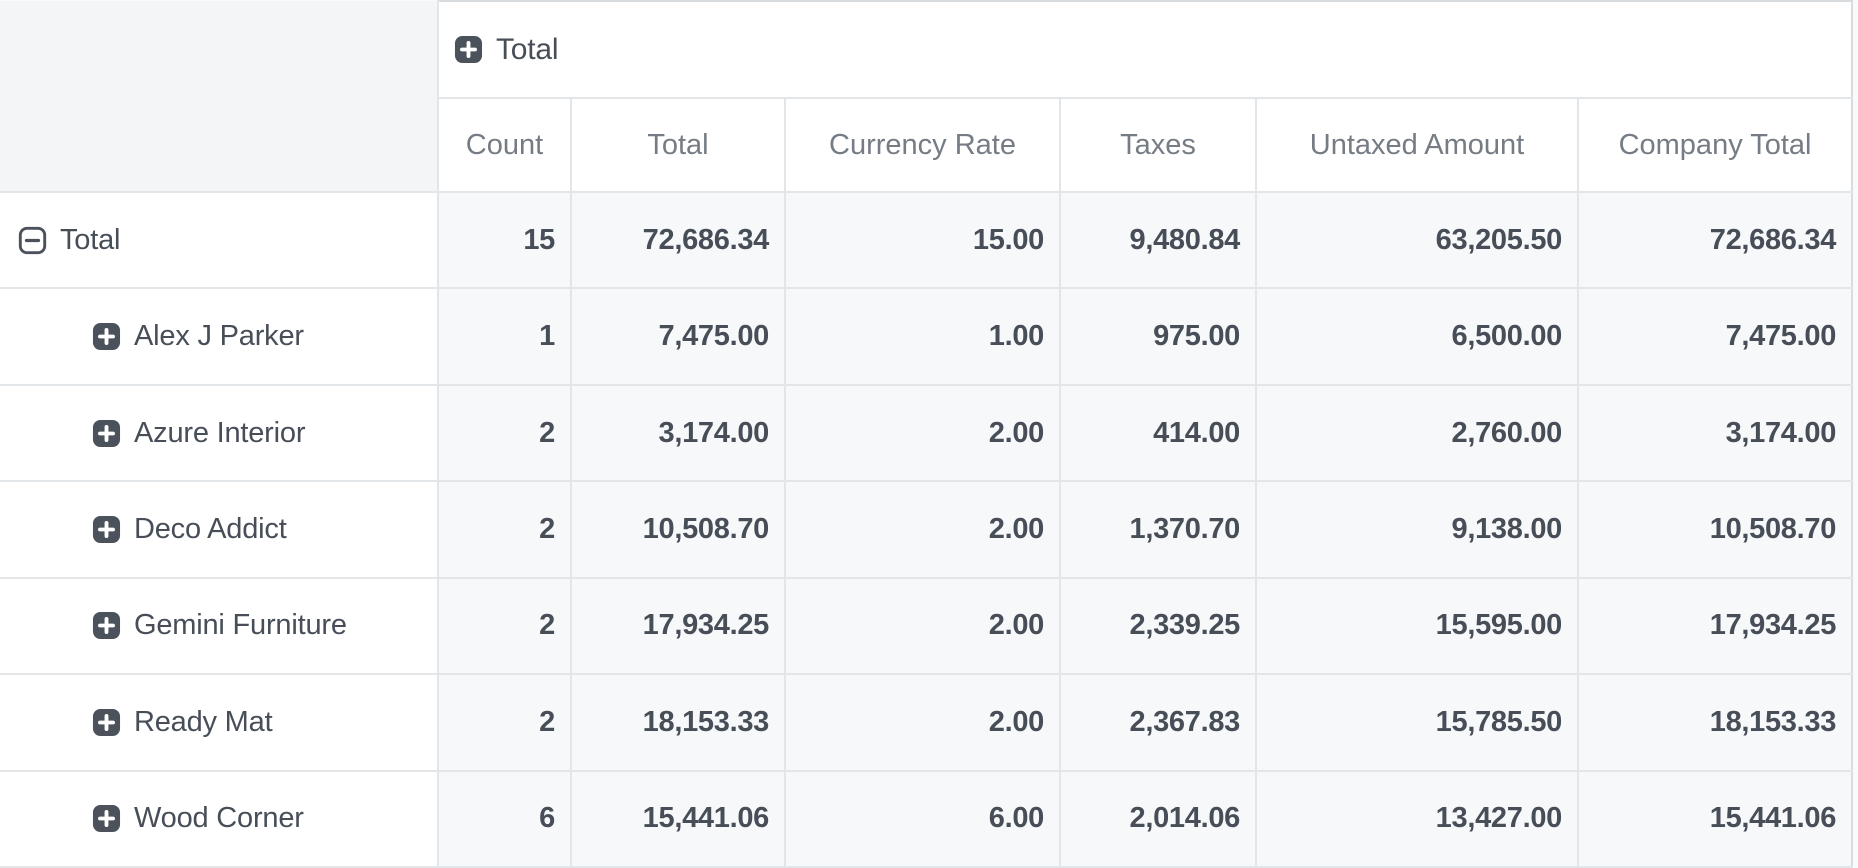  Describe the element at coordinates (1416, 145) in the screenshot. I see `measure-header-untaxed-amount: Untaxed Amount` at that location.